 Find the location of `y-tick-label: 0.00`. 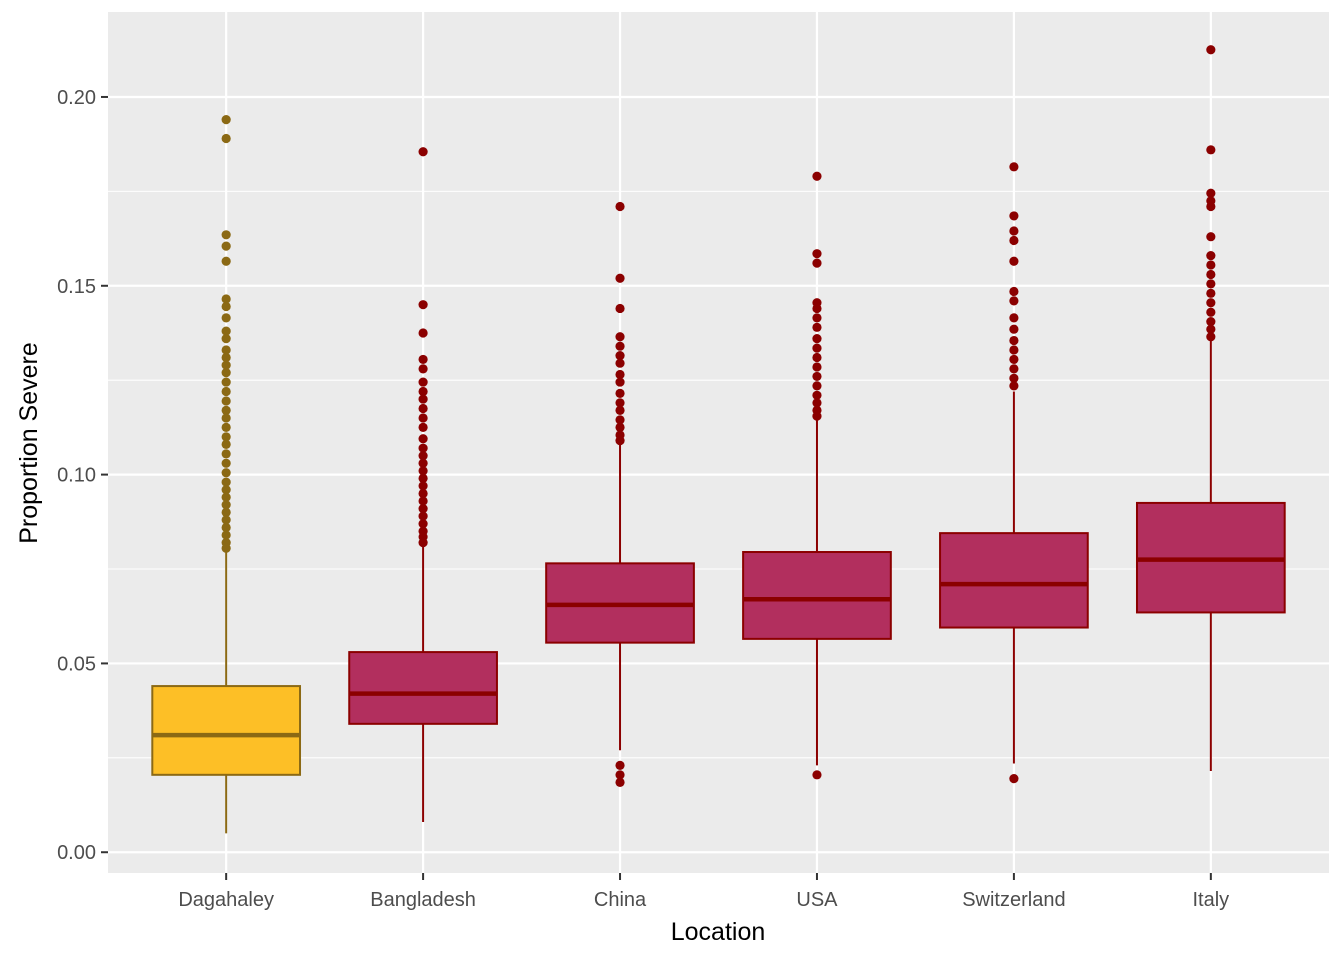

y-tick-label: 0.00 is located at coordinates (76, 853).